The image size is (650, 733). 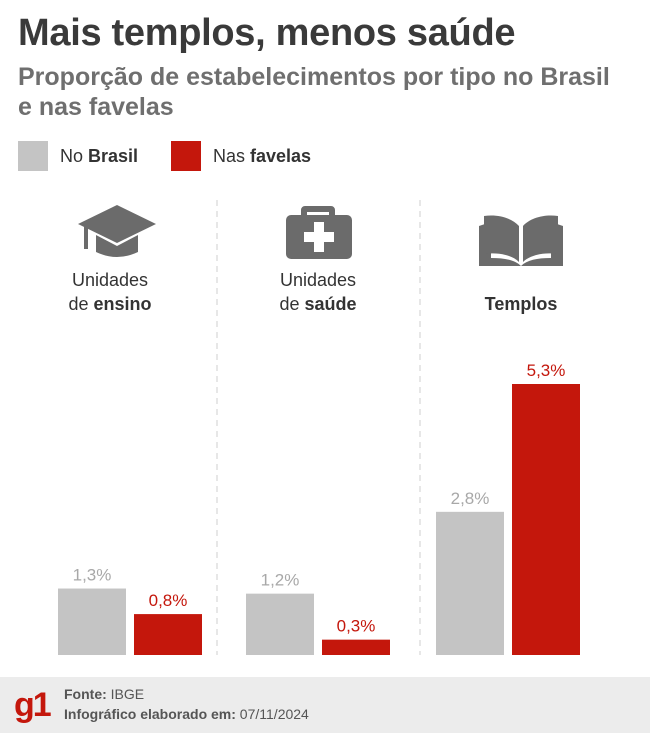 What do you see at coordinates (117, 231) in the screenshot?
I see `graduation-cap-icon` at bounding box center [117, 231].